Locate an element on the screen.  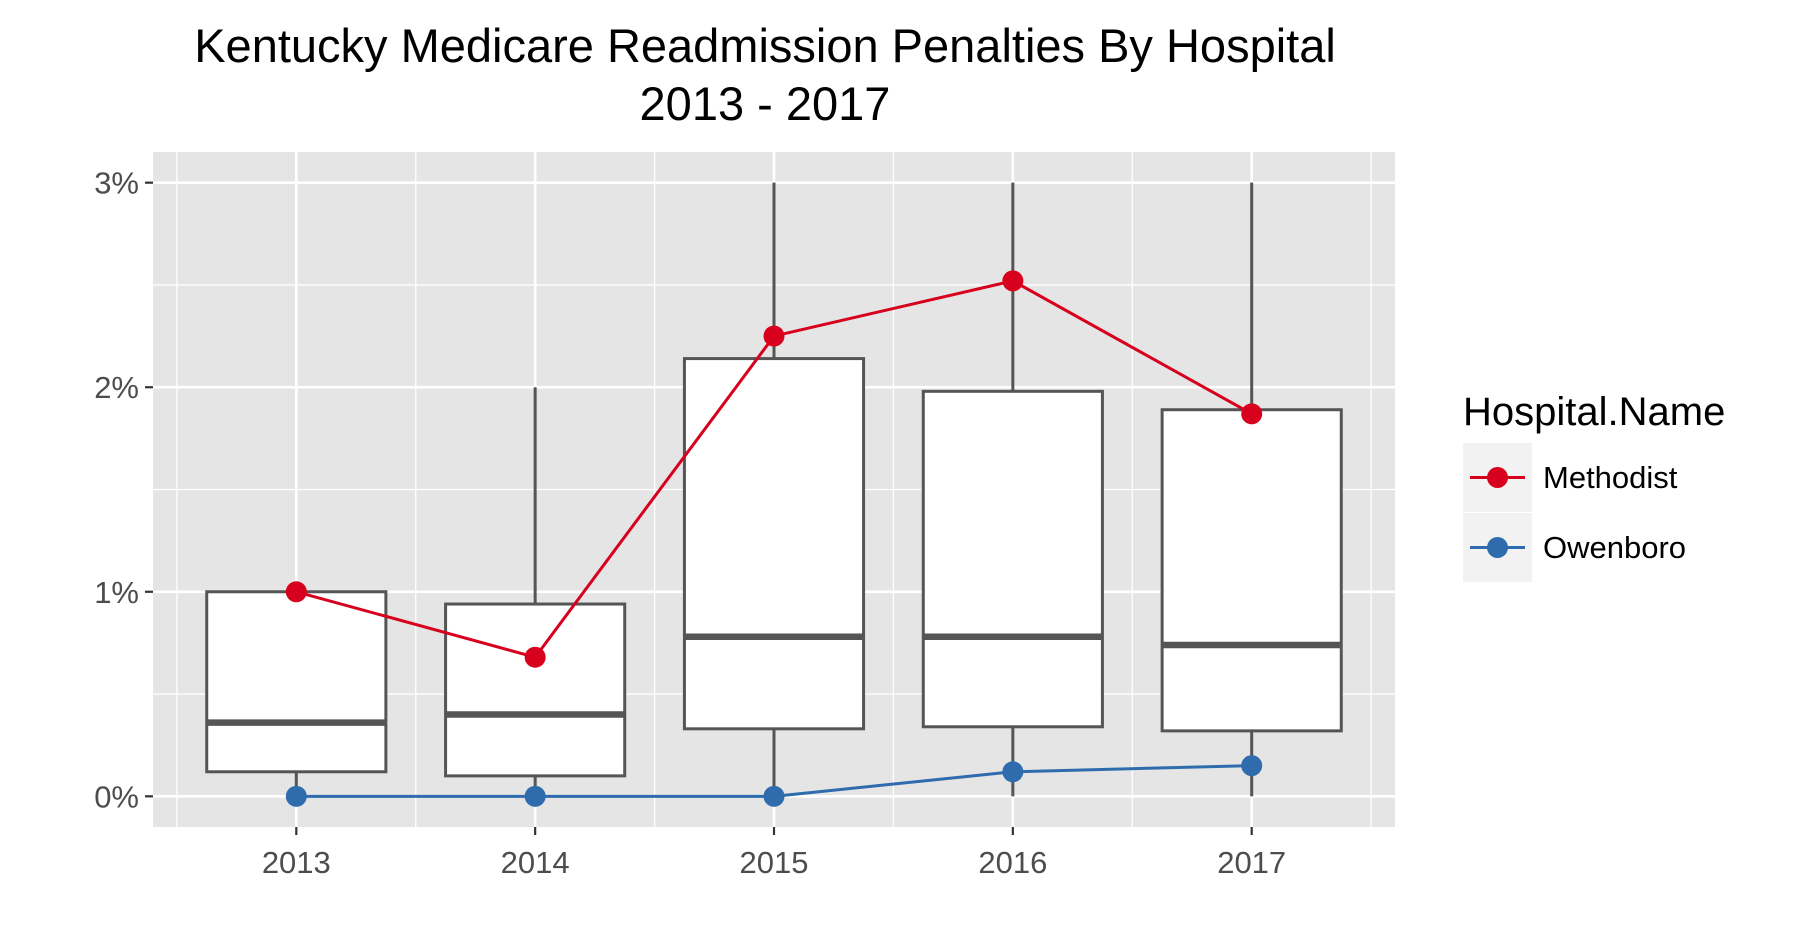
x-tick-label: 2013 is located at coordinates (296, 862).